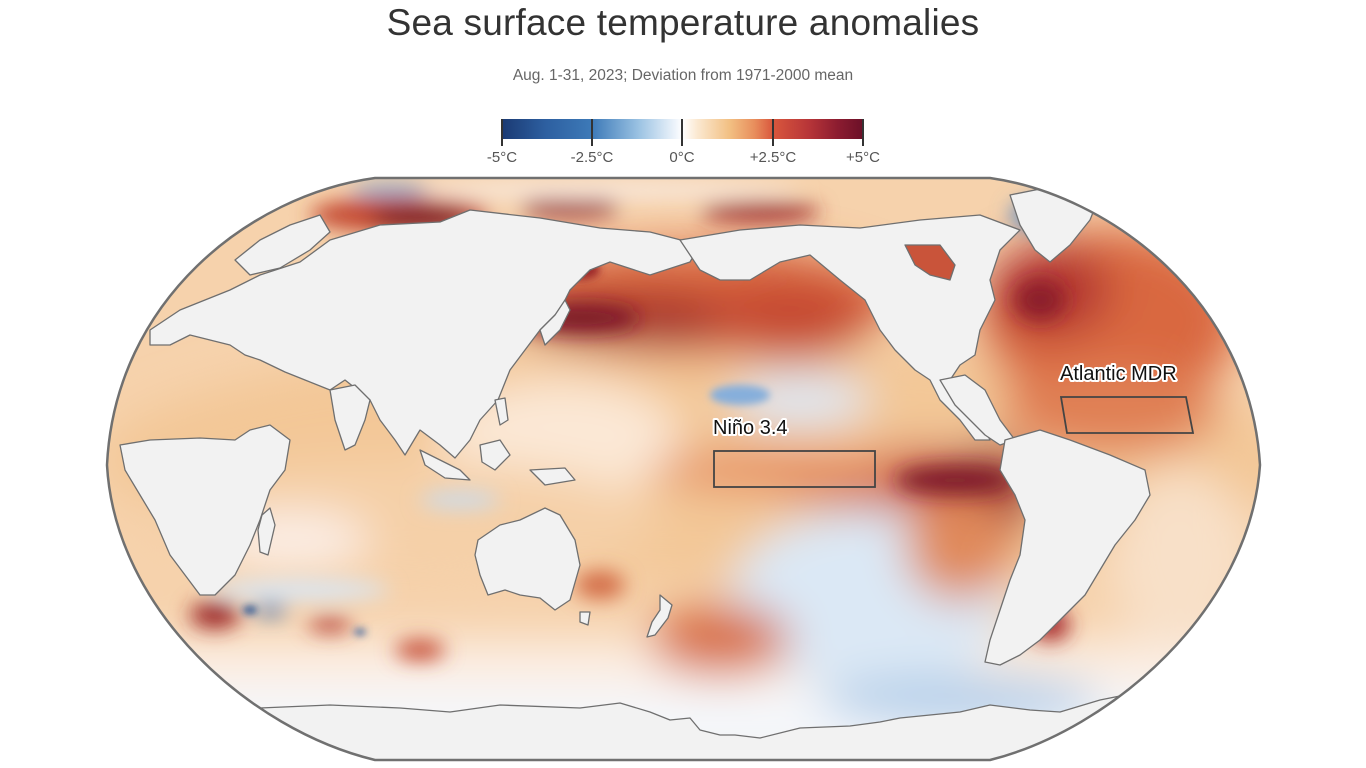  I want to click on legend-label-min: -5°C, so click(502, 157).